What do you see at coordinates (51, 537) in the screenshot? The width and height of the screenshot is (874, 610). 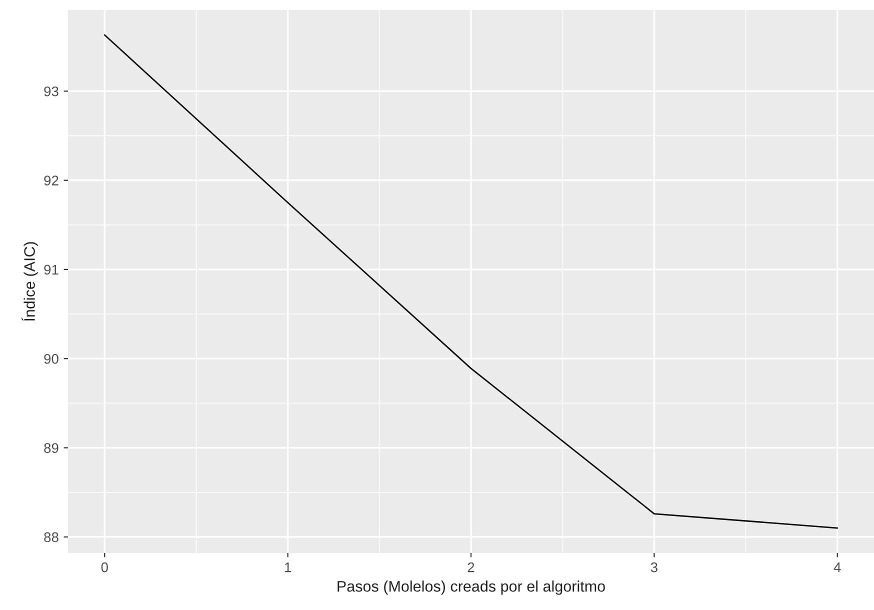 I see `y-tick-label: 88` at bounding box center [51, 537].